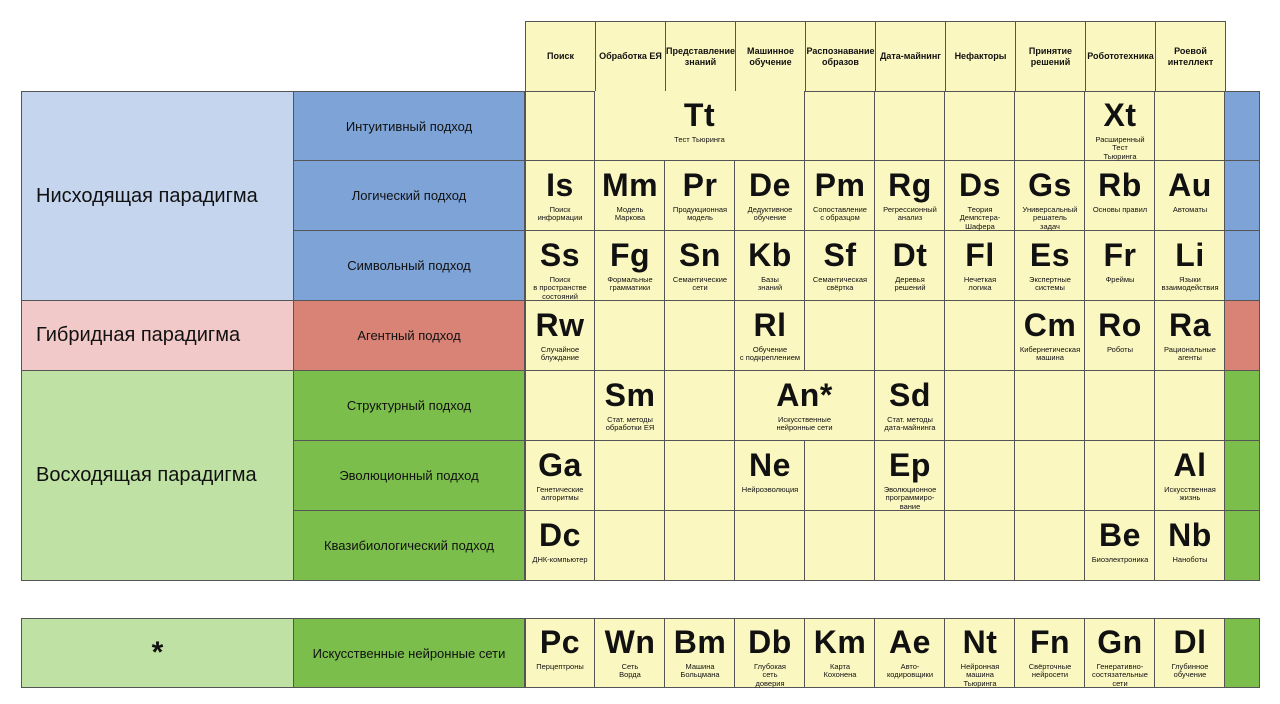 The image size is (1280, 704). What do you see at coordinates (1190, 671) in the screenshot?
I see `element-name: Глубинное обучение` at bounding box center [1190, 671].